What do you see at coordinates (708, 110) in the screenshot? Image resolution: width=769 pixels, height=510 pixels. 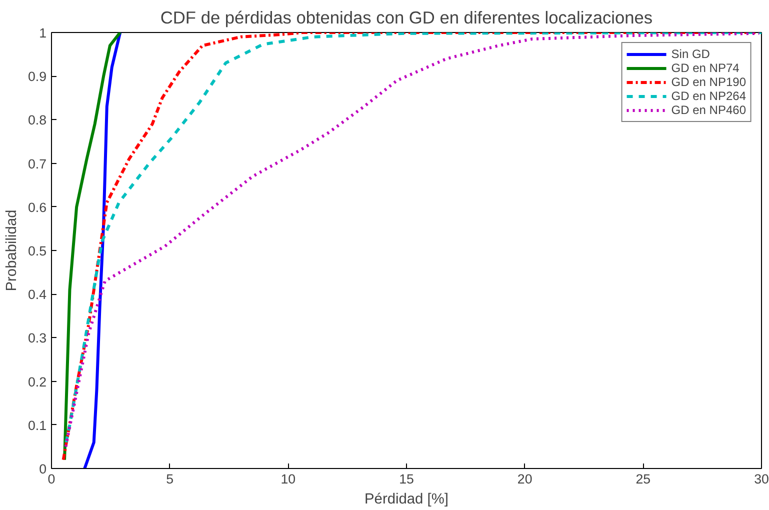 I see `legend-label: GD en NP460` at bounding box center [708, 110].